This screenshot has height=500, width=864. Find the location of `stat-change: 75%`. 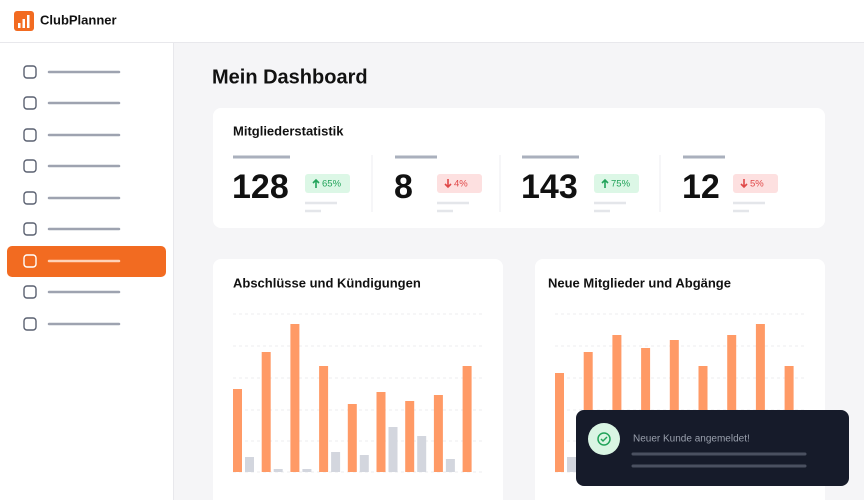

stat-change: 75% is located at coordinates (621, 184).